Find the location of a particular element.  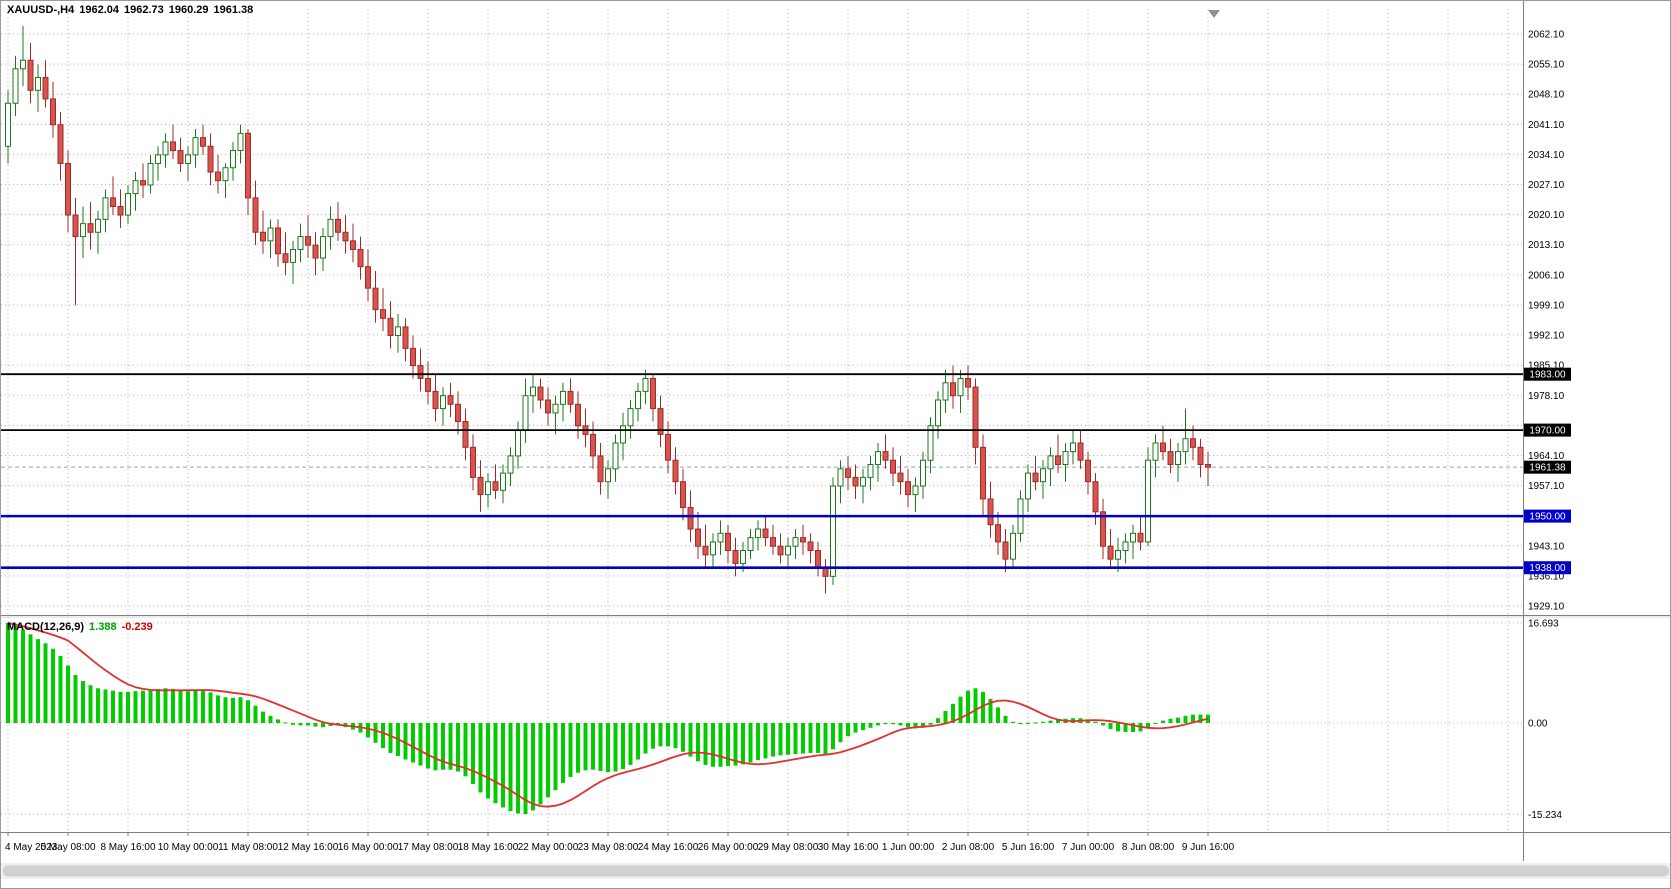

svg-text: 1938.00 is located at coordinates (1547, 568).